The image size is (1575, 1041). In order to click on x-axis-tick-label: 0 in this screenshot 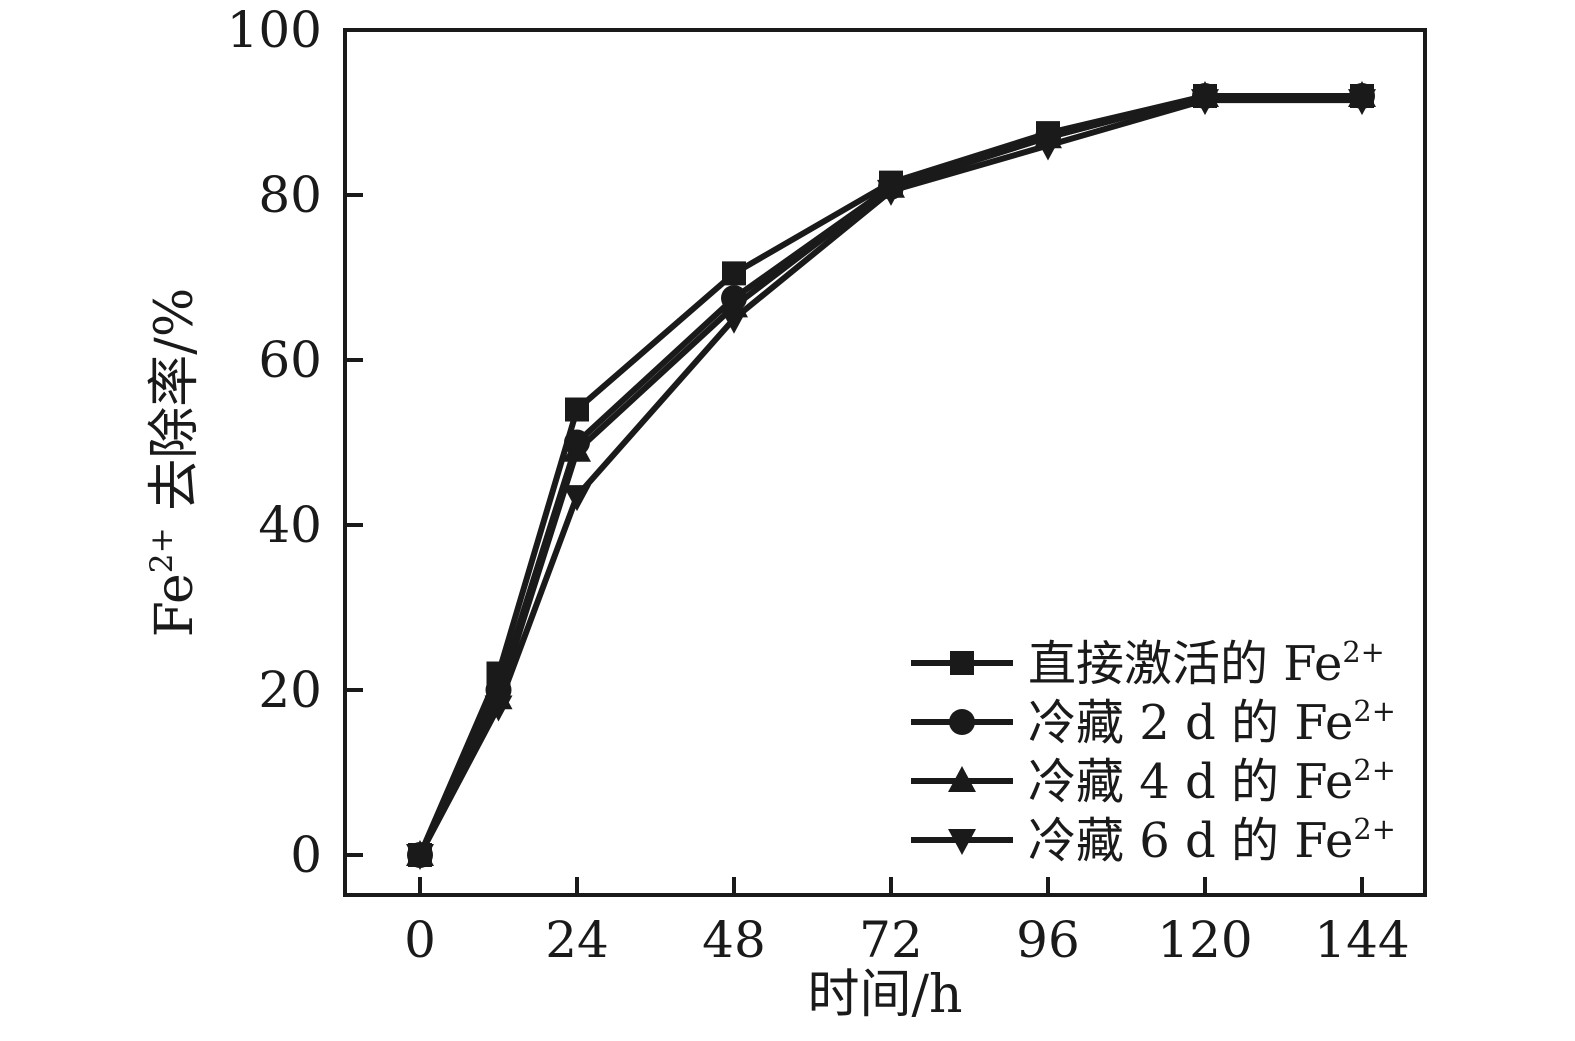, I will do `click(420, 940)`.